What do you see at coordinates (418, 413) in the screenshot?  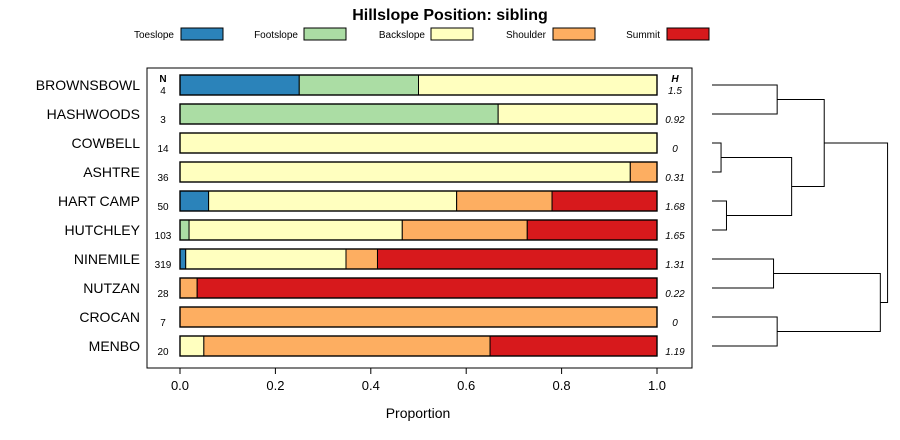 I see `x-axis-title: Proportion` at bounding box center [418, 413].